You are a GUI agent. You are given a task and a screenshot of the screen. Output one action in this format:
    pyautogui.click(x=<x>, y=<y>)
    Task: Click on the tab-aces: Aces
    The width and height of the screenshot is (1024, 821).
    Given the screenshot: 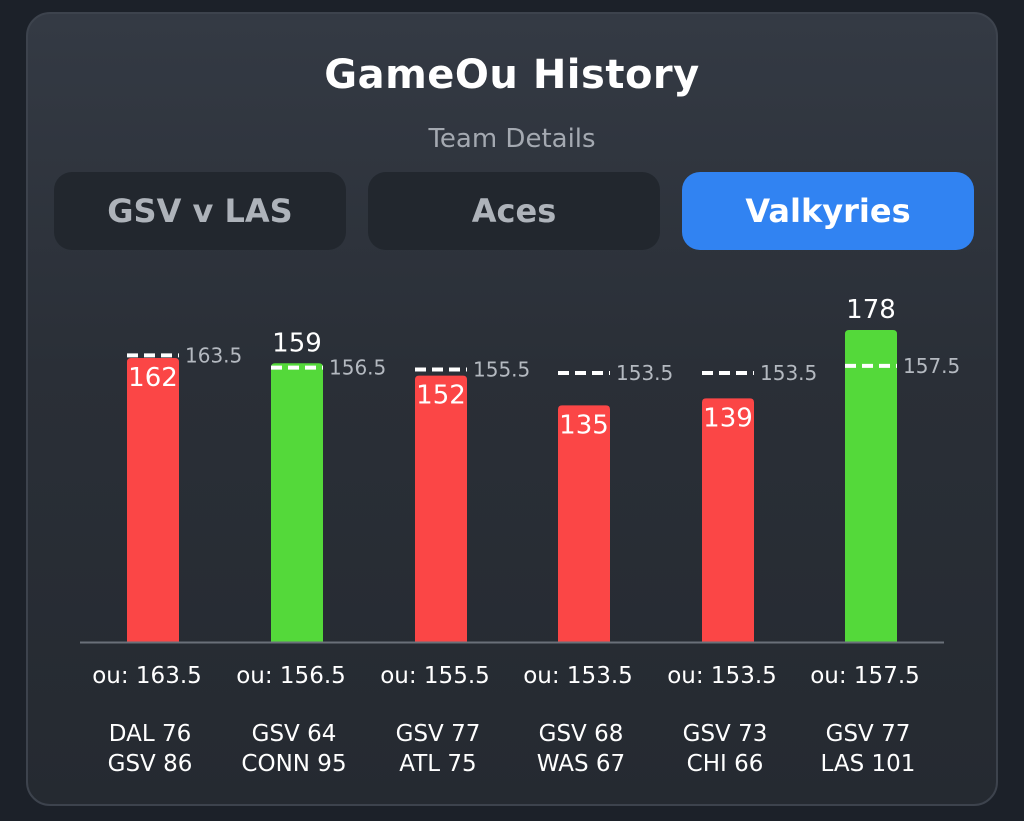 What is the action you would take?
    pyautogui.click(x=514, y=211)
    